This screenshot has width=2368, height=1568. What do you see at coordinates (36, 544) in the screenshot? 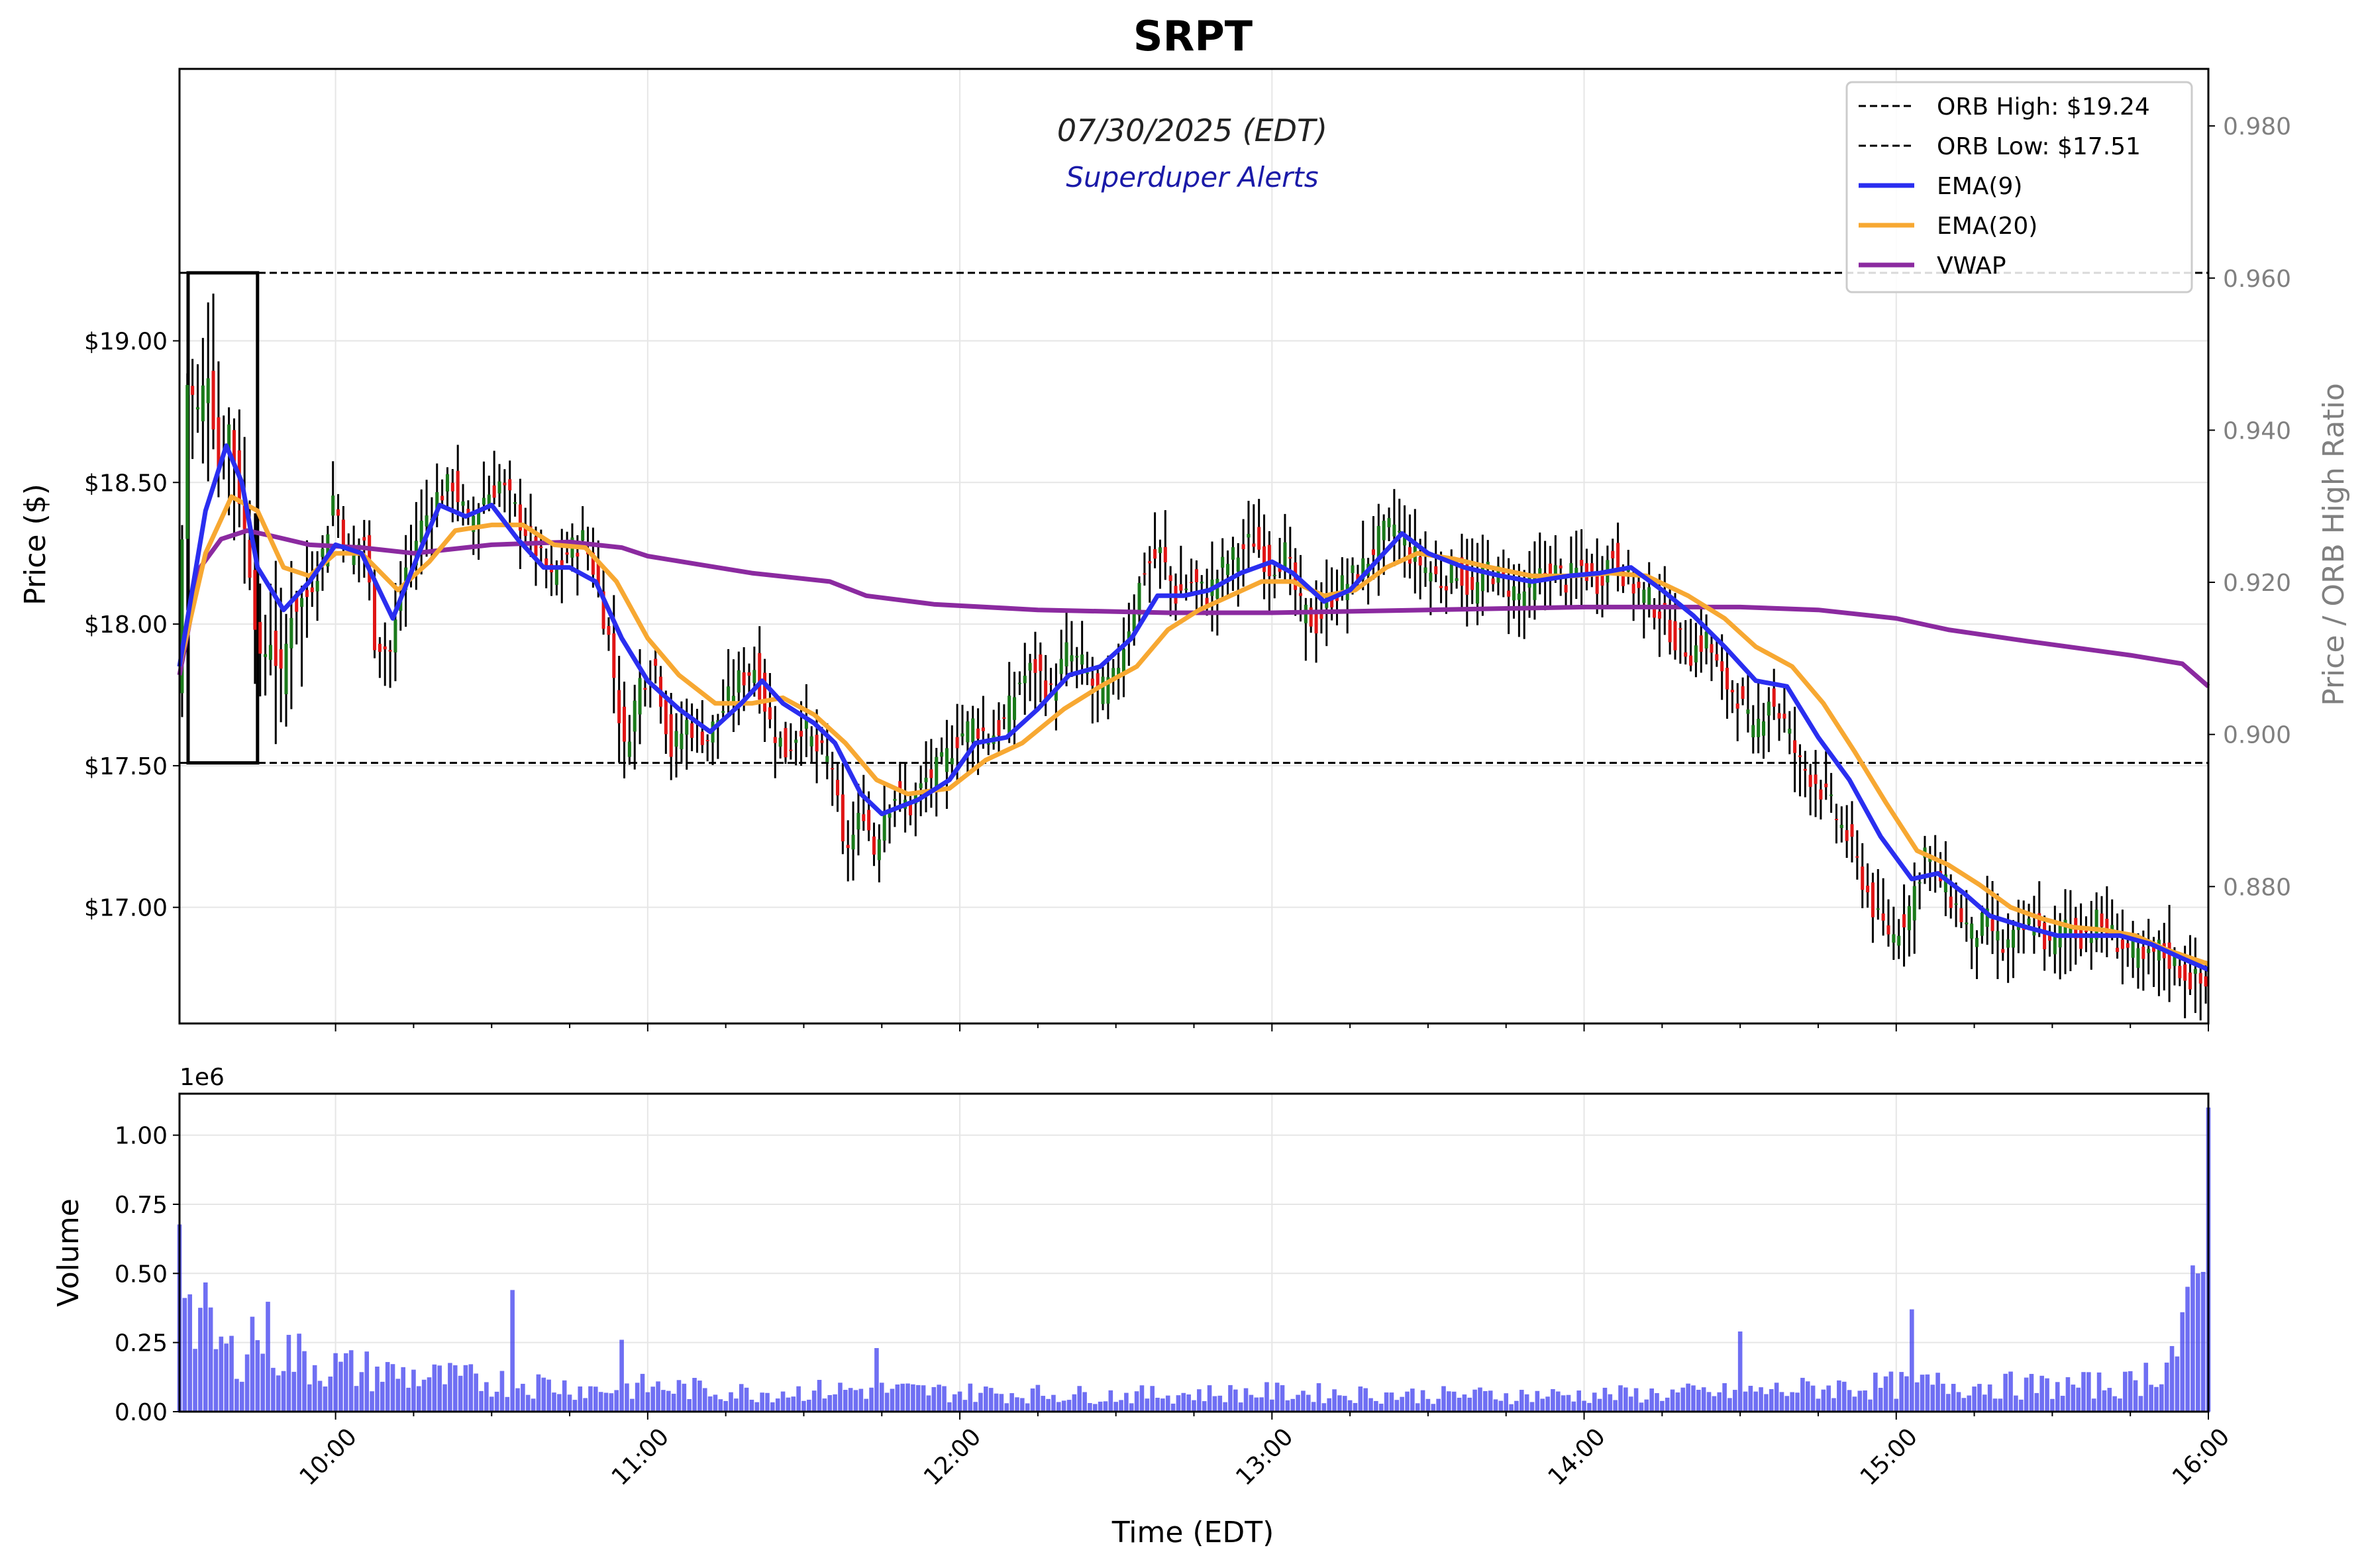
I see `price-axis-label: Price ($)` at bounding box center [36, 544].